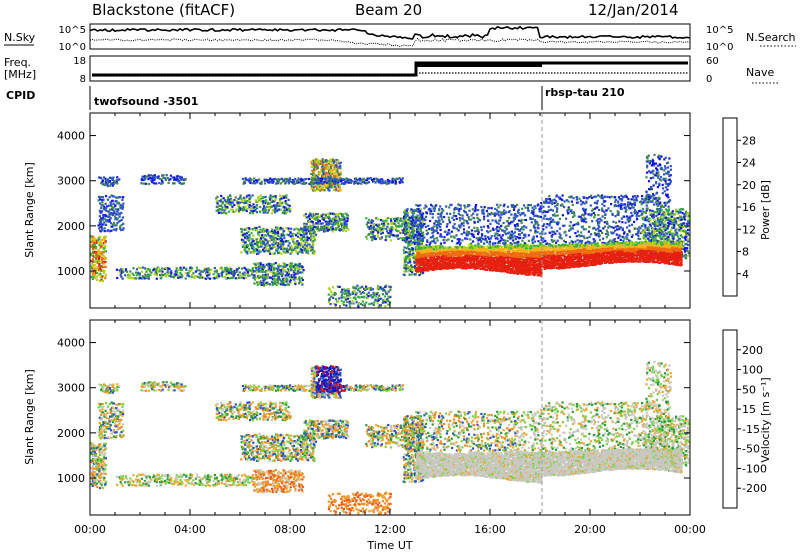 The width and height of the screenshot is (800, 558). I want to click on station-title: Blackstone (fitACF), so click(163, 10).